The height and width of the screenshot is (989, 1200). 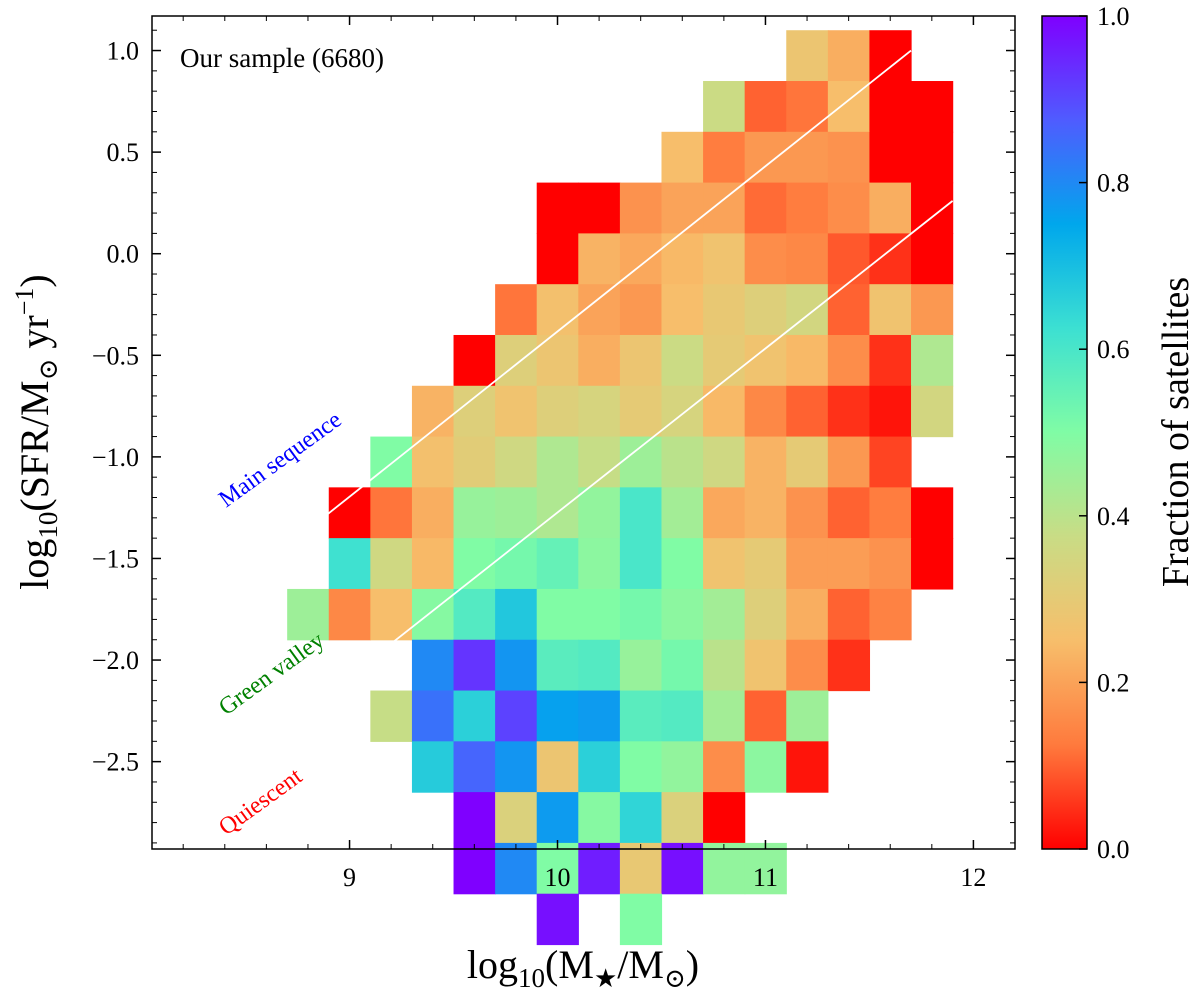 I want to click on colorbar-tick-label: 0.4, so click(x=1113, y=516).